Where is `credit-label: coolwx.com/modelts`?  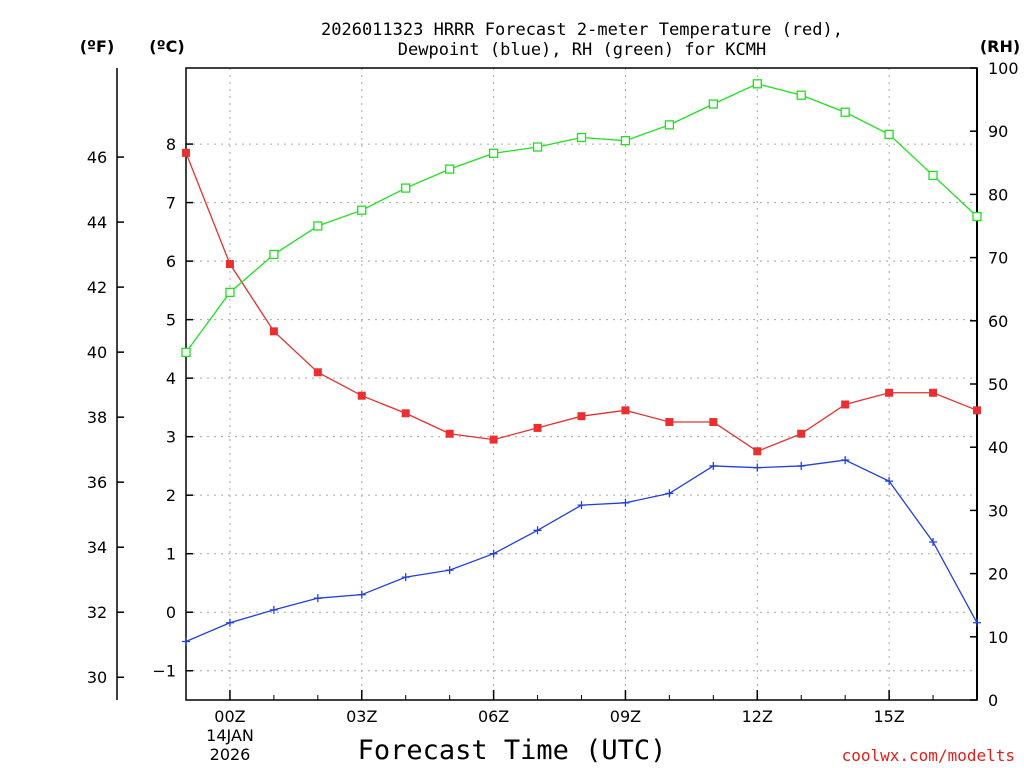 credit-label: coolwx.com/modelts is located at coordinates (928, 755).